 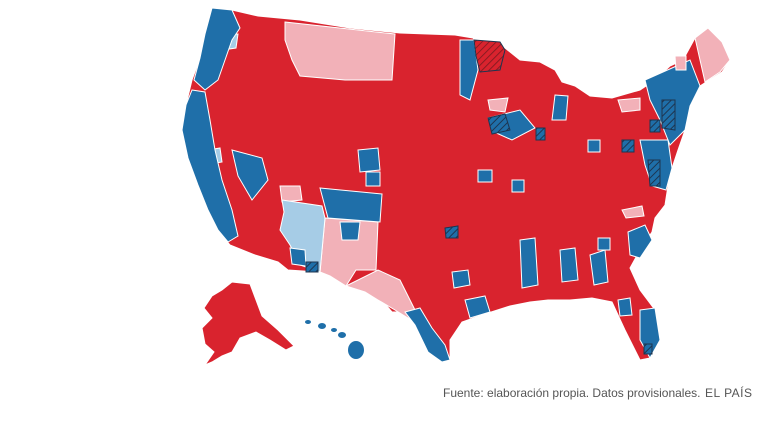 What do you see at coordinates (680, 63) in the screenshot?
I see `ne-light-red` at bounding box center [680, 63].